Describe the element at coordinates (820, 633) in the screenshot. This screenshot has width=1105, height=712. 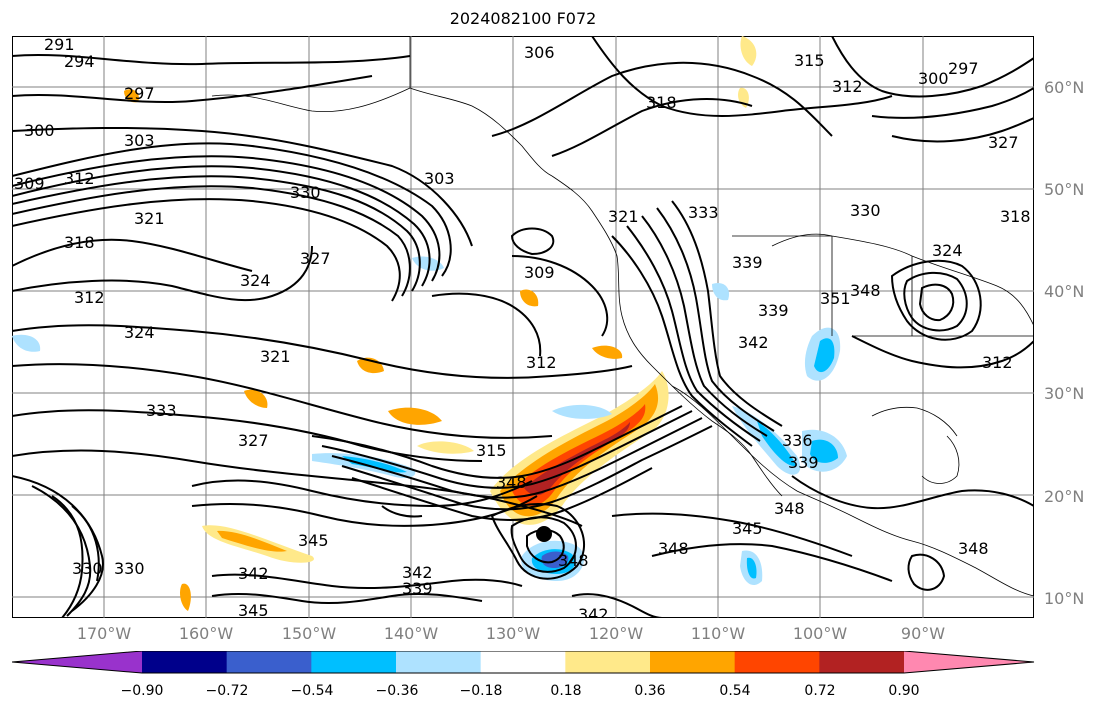
I see `lon-label: 100°W` at that location.